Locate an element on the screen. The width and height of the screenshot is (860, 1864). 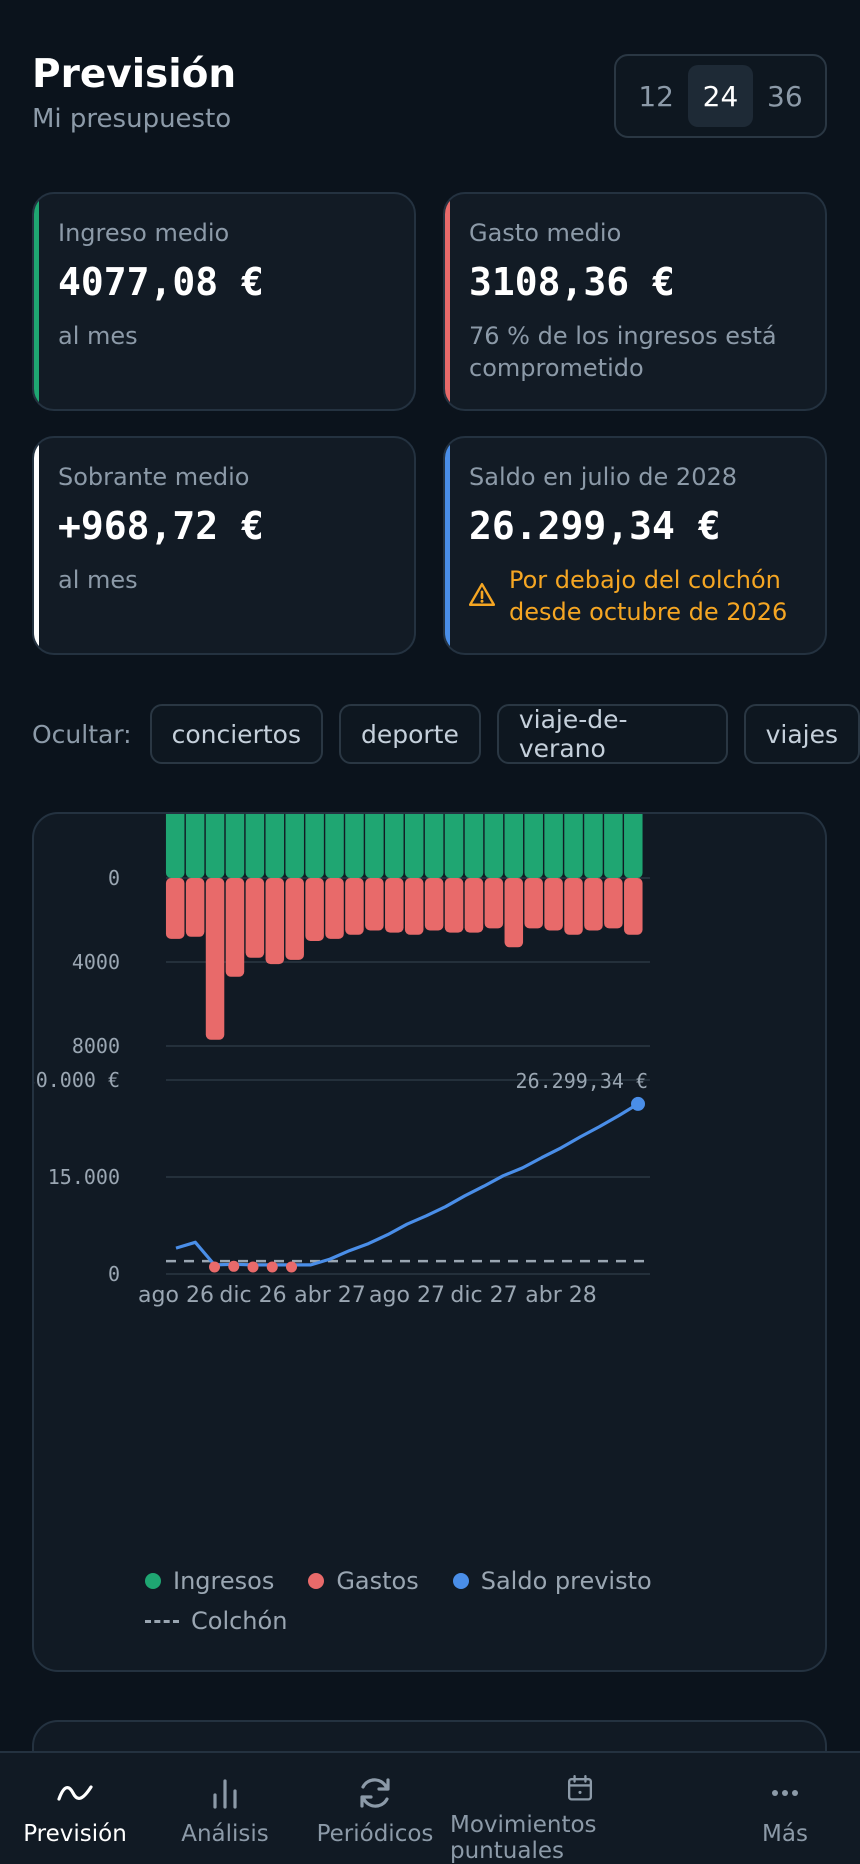
nav-analisis: Análisis is located at coordinates (225, 1808).